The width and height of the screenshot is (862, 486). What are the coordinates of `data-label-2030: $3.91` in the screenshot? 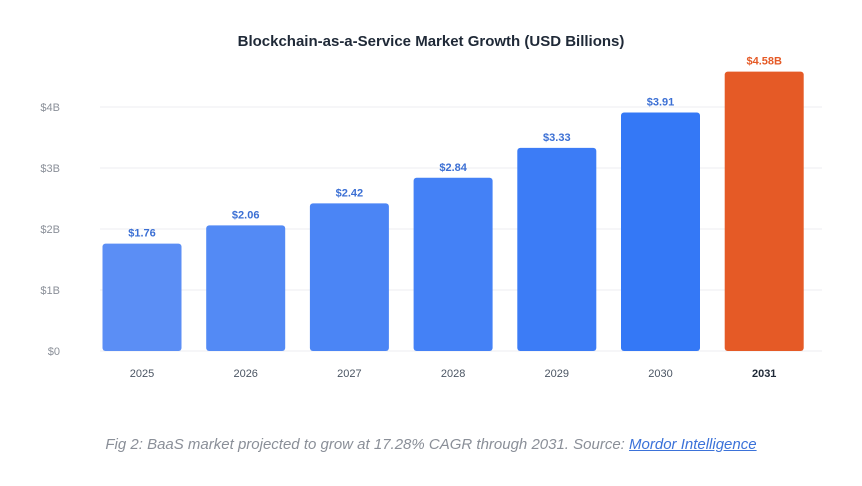 It's located at (661, 102).